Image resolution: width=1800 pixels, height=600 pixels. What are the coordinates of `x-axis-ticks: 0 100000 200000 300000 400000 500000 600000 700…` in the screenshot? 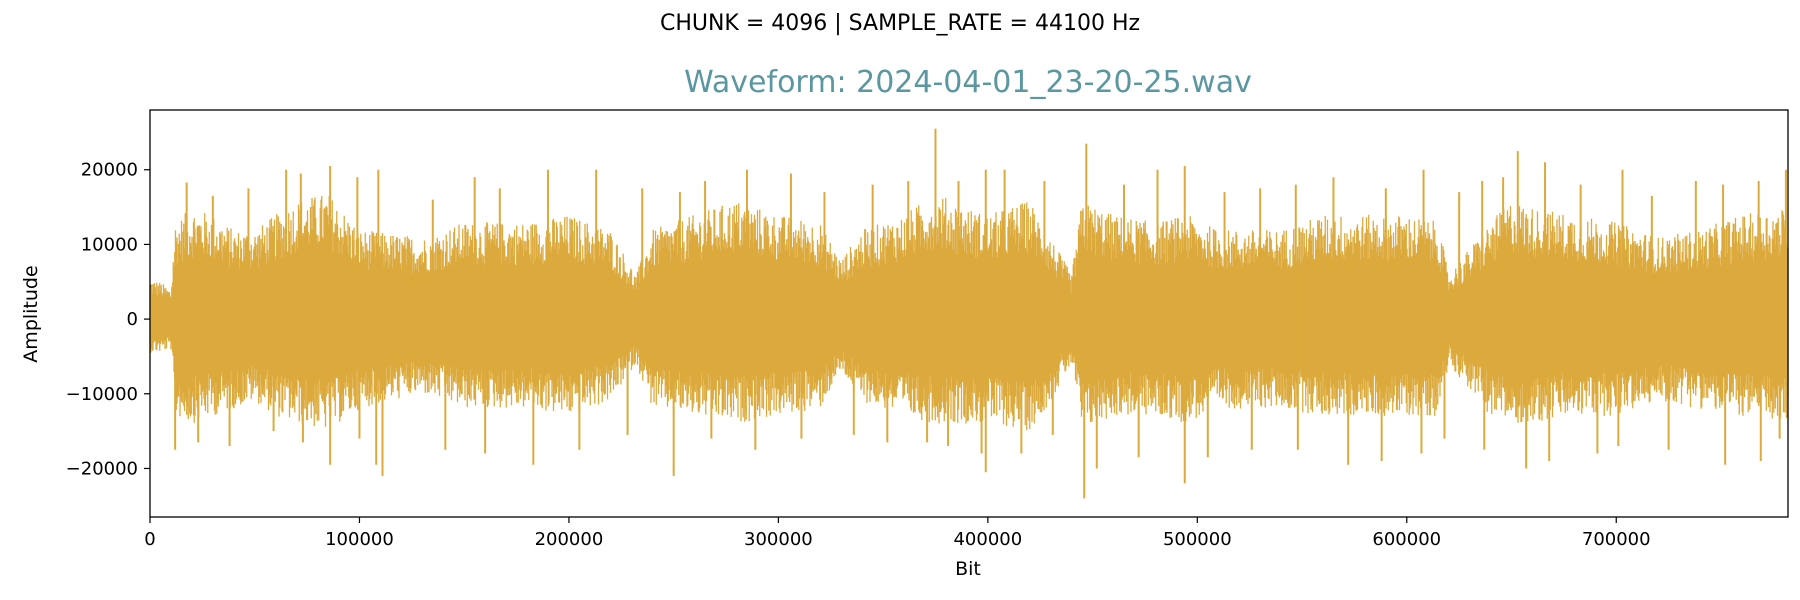 It's located at (897, 533).